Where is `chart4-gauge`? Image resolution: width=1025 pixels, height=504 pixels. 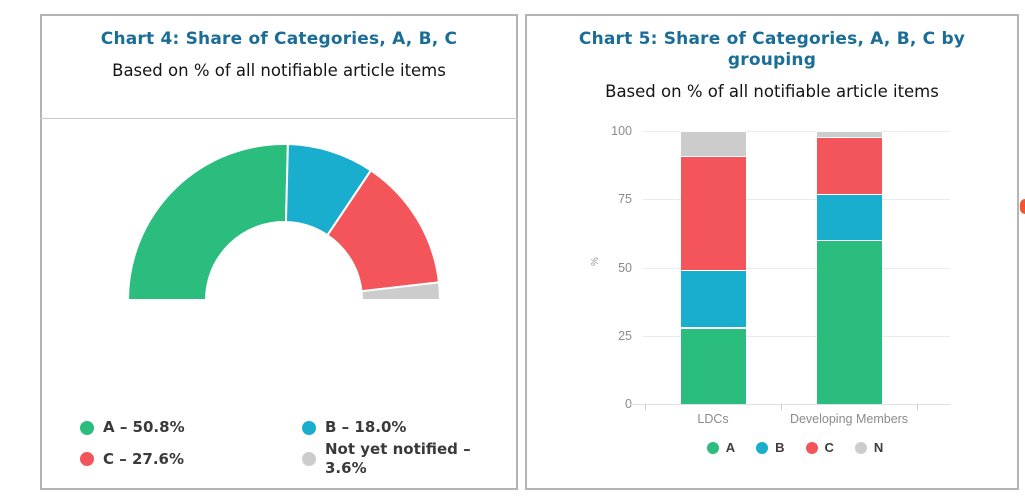
chart4-gauge is located at coordinates (284, 222).